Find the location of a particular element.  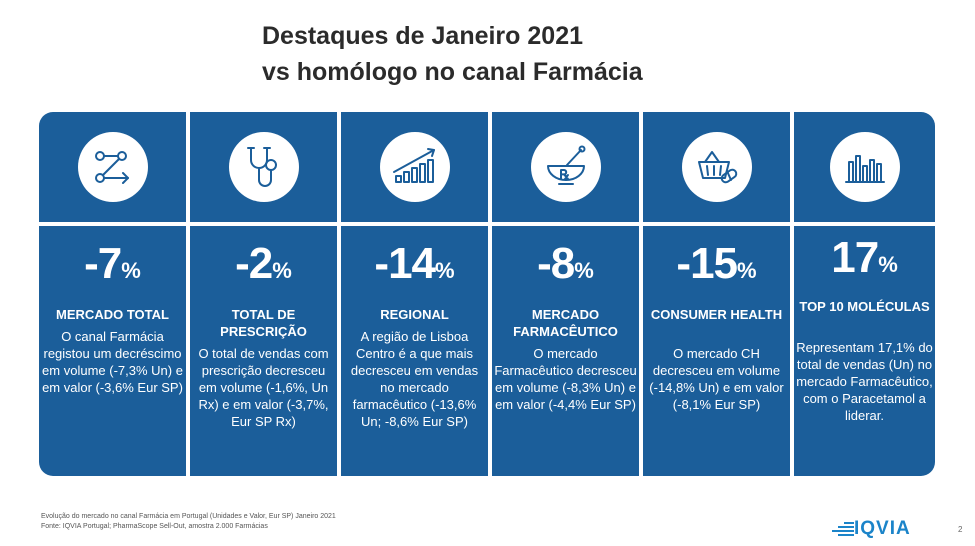

stethoscope-icon is located at coordinates (263, 167).